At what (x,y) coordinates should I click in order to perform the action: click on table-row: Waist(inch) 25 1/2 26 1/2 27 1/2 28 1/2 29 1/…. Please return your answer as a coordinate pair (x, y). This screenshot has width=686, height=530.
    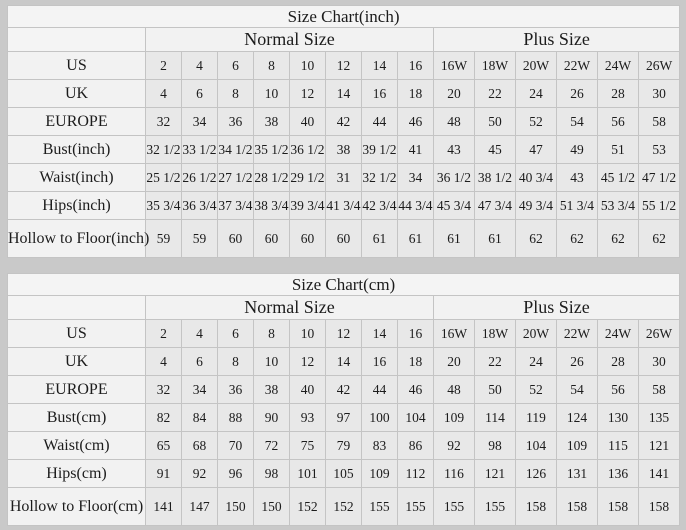
    Looking at the image, I should click on (344, 177).